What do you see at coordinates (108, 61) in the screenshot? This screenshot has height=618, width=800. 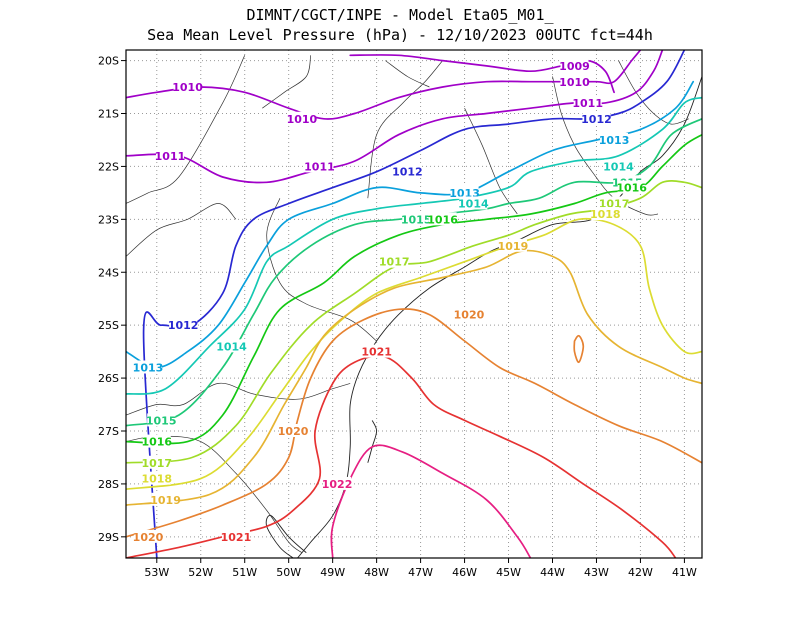 I see `y-tick-label: 20S` at bounding box center [108, 61].